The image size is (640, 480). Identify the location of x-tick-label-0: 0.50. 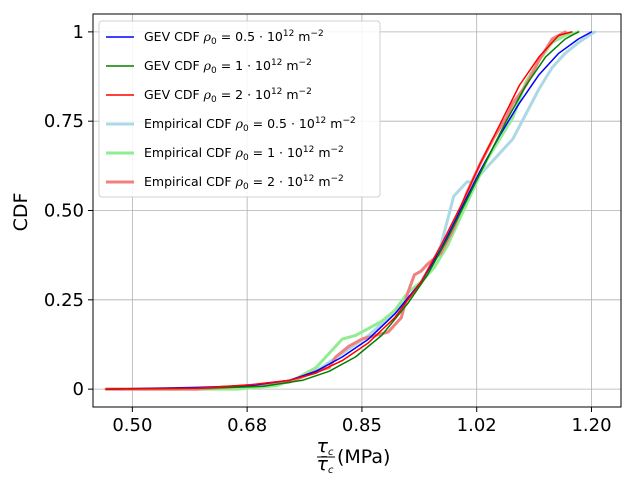
(132, 425).